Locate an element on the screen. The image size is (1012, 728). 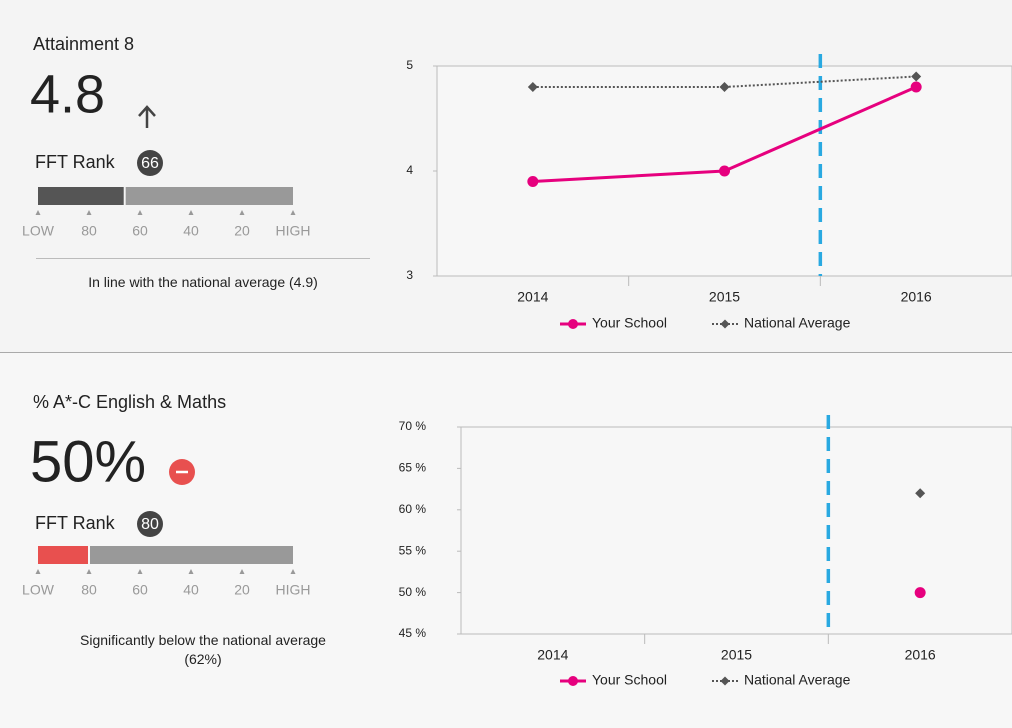
metric-value: 50% is located at coordinates (88, 461).